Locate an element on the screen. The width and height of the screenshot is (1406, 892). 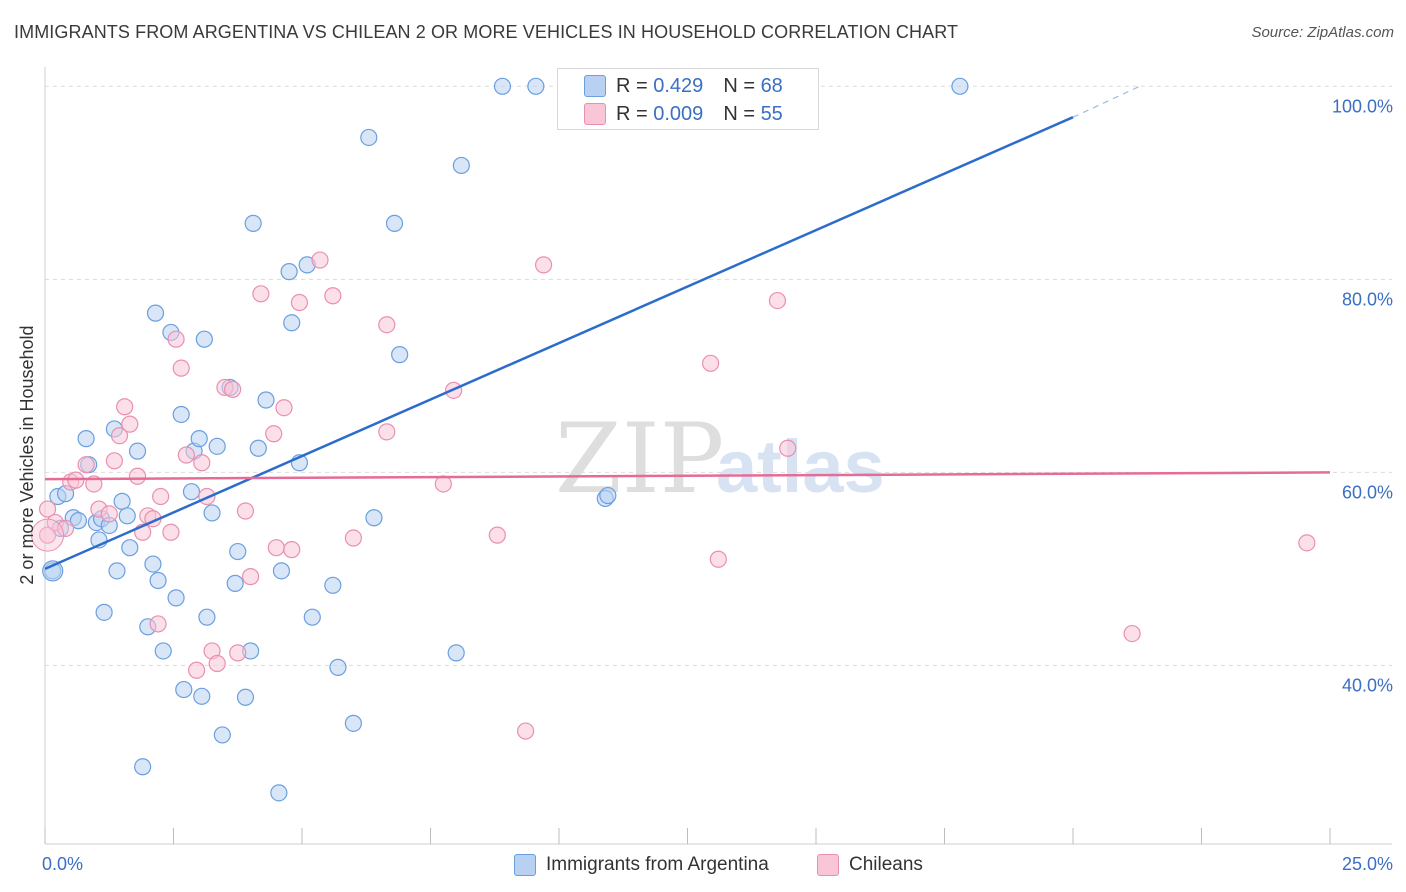
y-tick-label: 80.0% is located at coordinates (1367, 299).